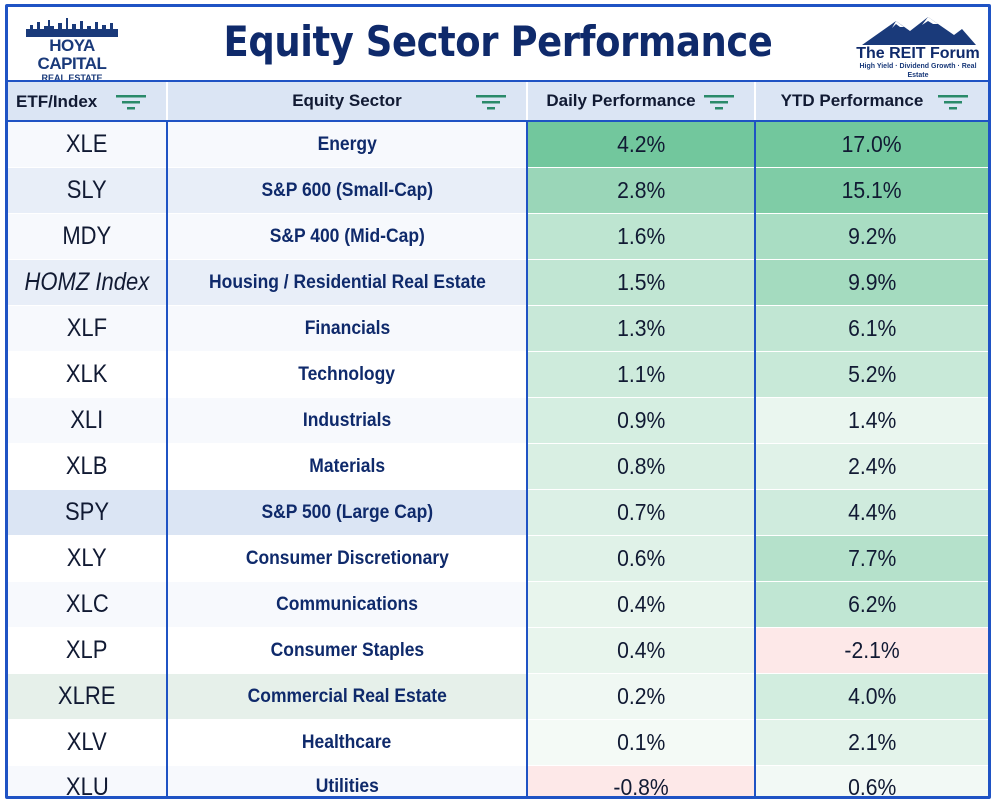 This screenshot has width=996, height=802. I want to click on etf-cell: HOMZ Index, so click(88, 282).